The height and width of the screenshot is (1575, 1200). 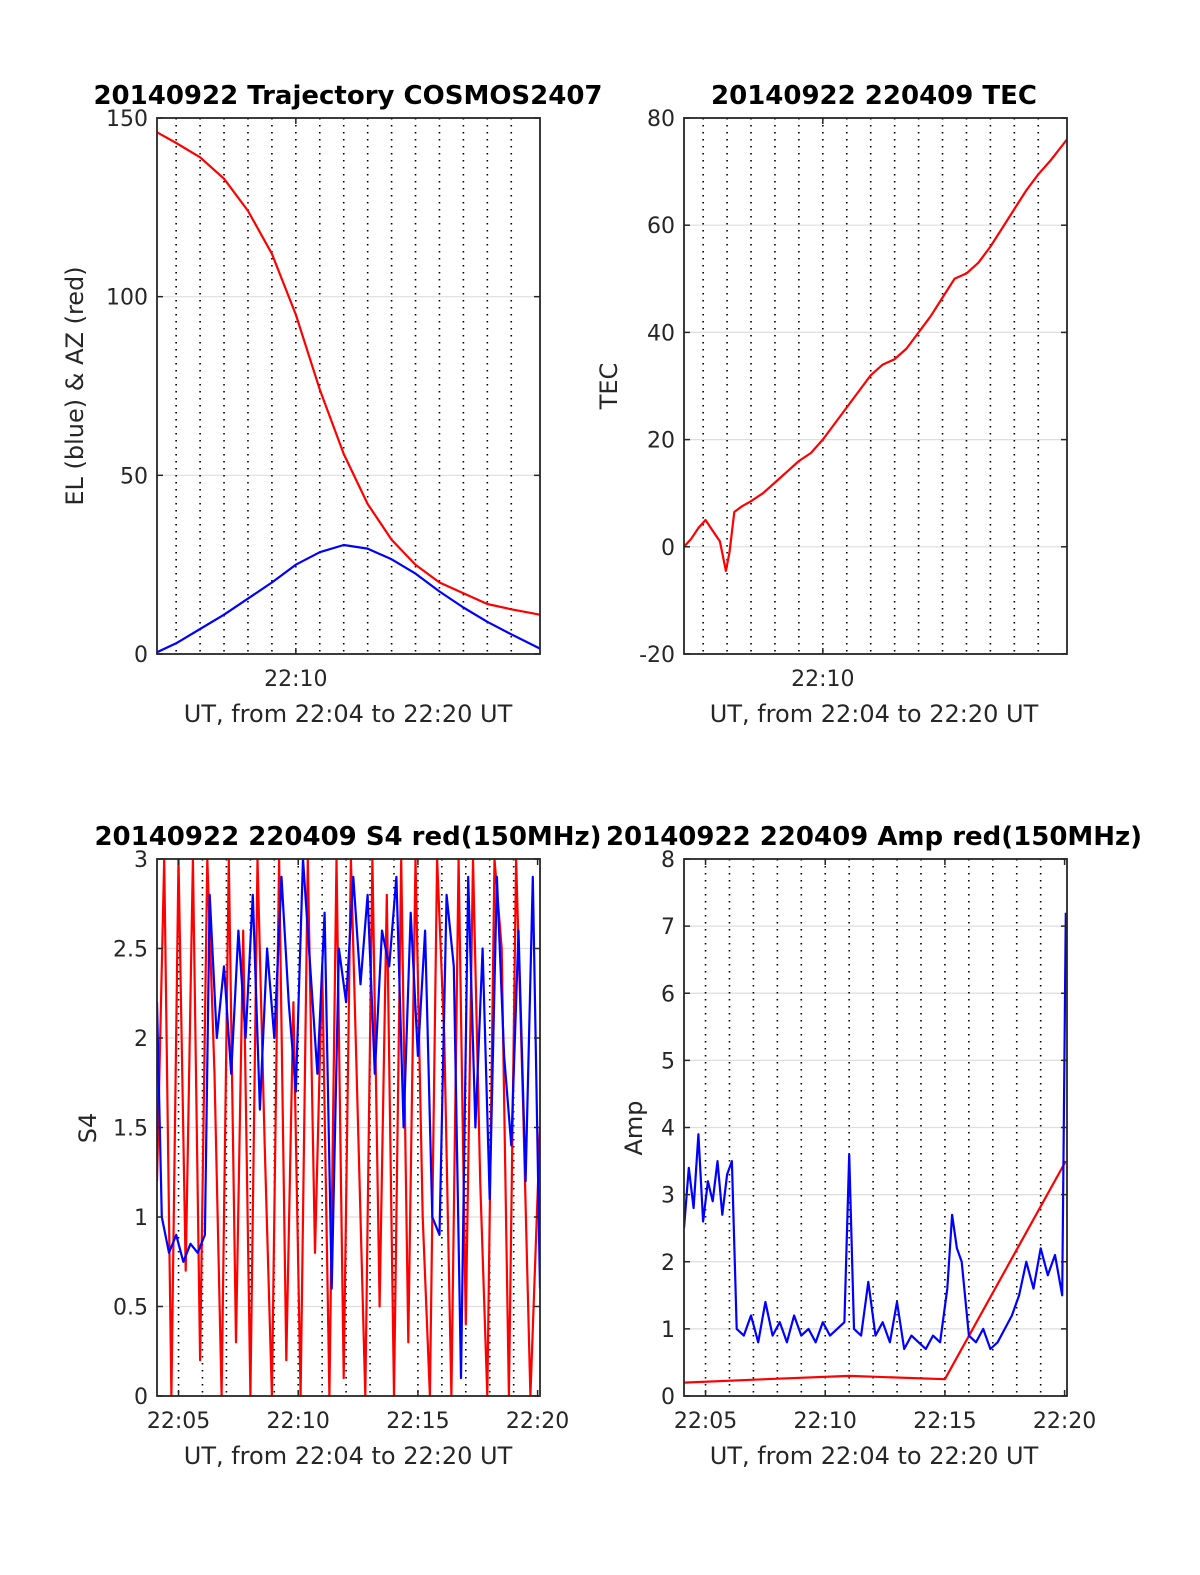 I want to click on panel-s4-plot: 0 0.5 1 1.5 2 2.5 3 22:05 22:10 22:15 22:20, so click(x=341, y=1141).